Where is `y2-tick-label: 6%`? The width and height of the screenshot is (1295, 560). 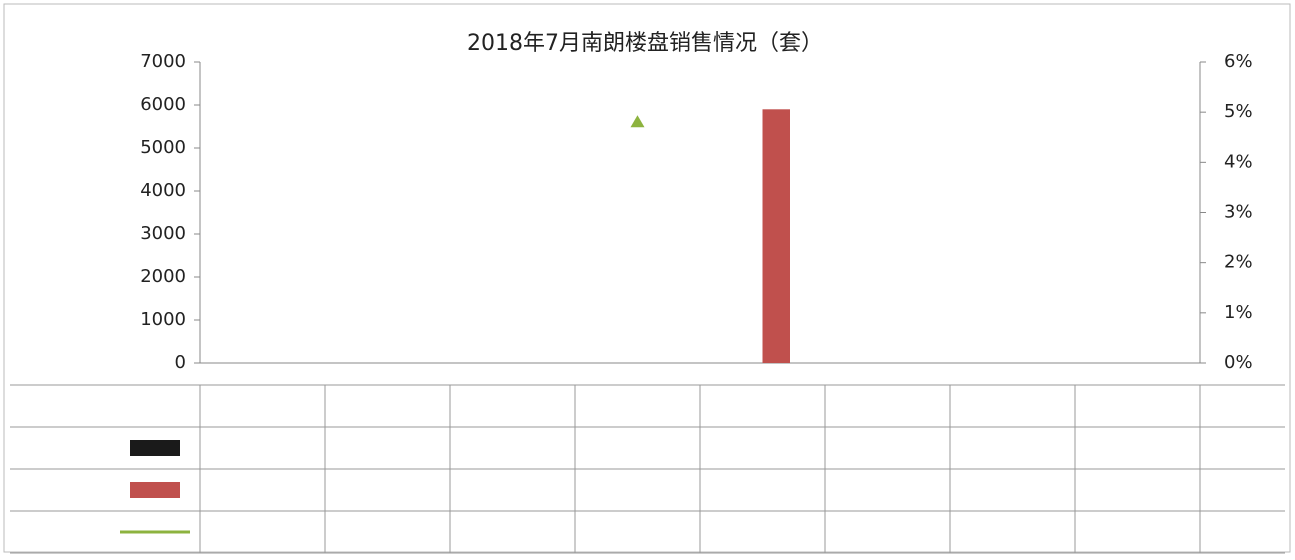
y2-tick-label: 6% is located at coordinates (1238, 61).